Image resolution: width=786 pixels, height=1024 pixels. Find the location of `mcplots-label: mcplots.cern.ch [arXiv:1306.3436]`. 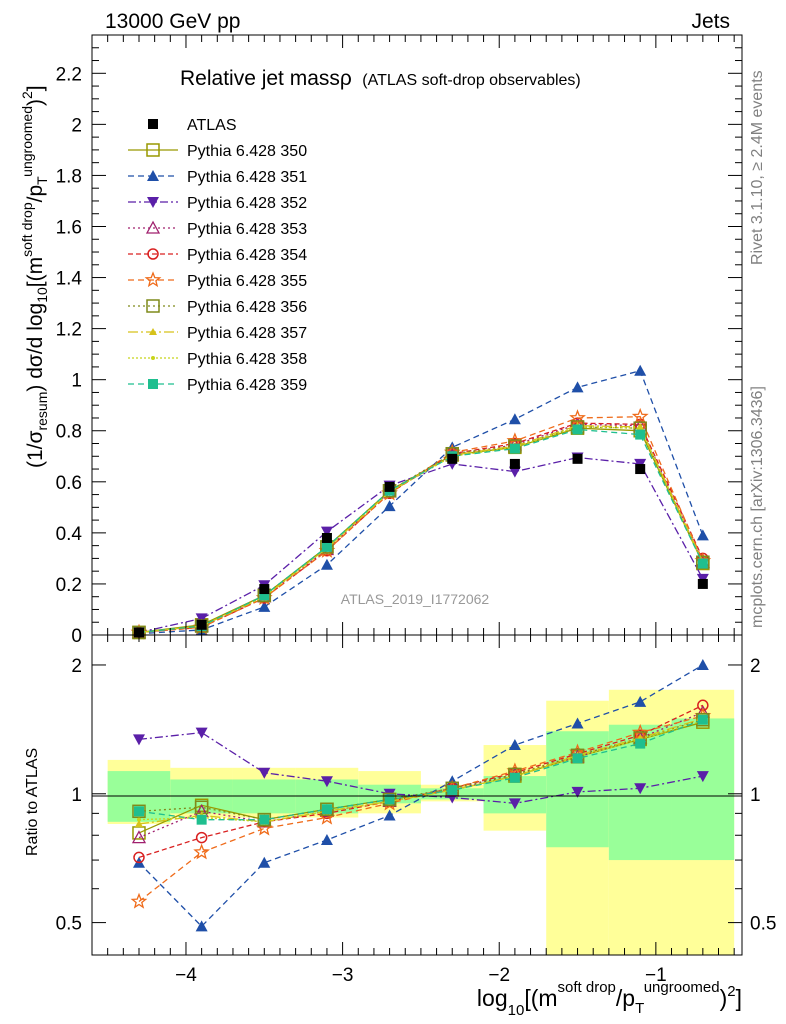

mcplots-label: mcplots.cern.ch [arXiv:1306.3436] is located at coordinates (757, 507).